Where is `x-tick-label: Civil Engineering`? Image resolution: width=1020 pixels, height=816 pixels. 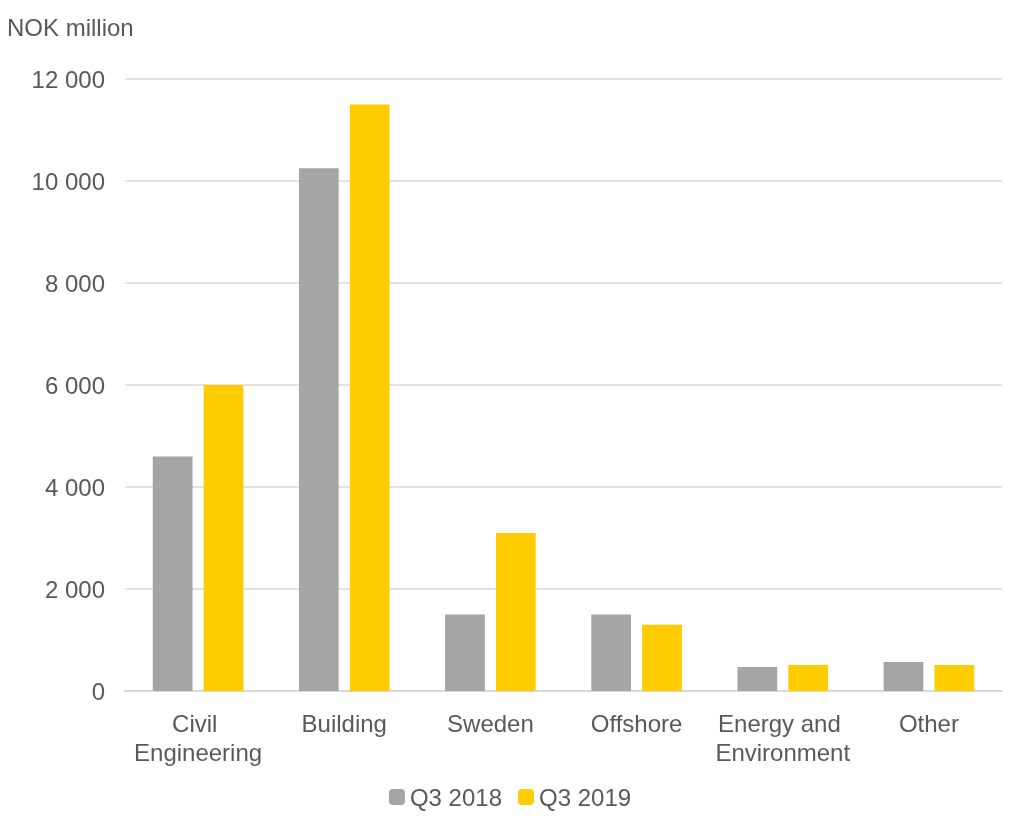
x-tick-label: Civil Engineering is located at coordinates (198, 738).